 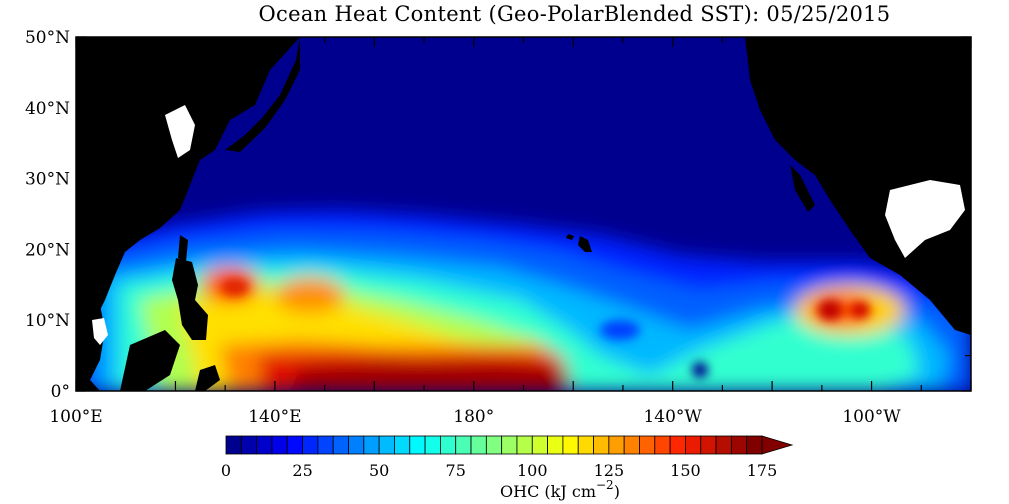 I want to click on yellow-sea, so click(x=180, y=131).